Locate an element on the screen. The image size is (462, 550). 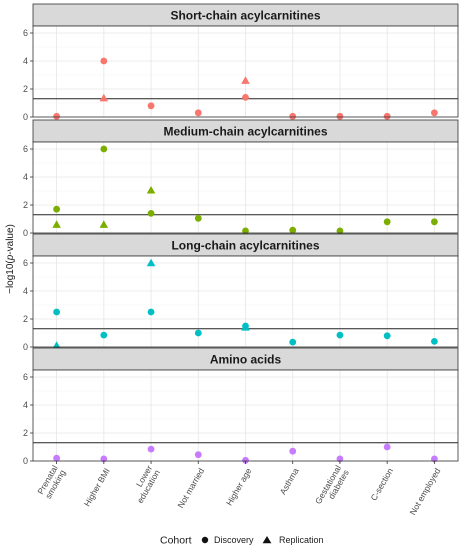
panel-title: Long-chain acylcarnitines is located at coordinates (245, 246).